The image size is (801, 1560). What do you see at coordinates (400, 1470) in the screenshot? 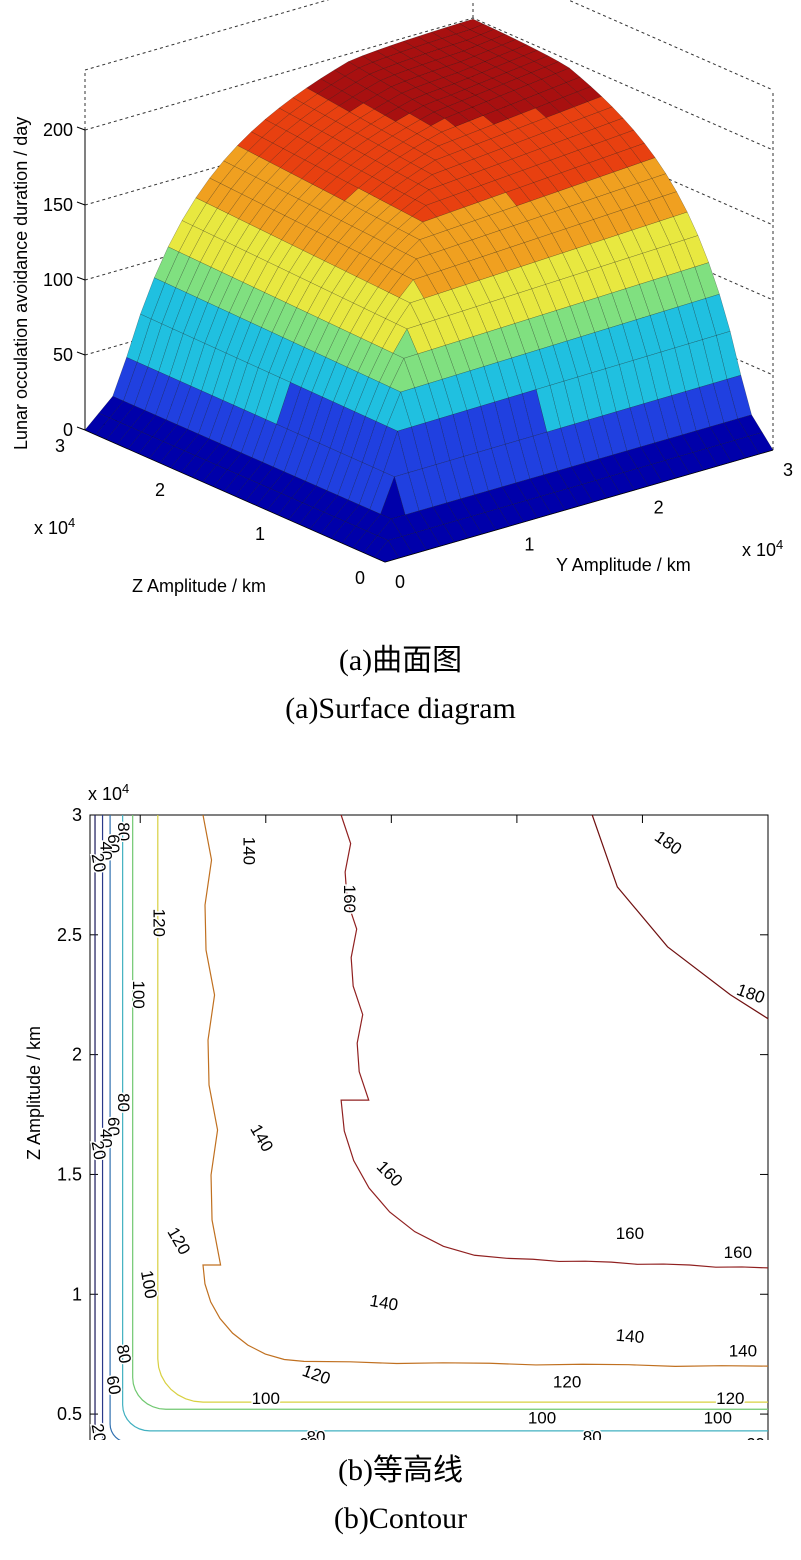
I see `caption-b-chinese: (b)等高线` at bounding box center [400, 1470].